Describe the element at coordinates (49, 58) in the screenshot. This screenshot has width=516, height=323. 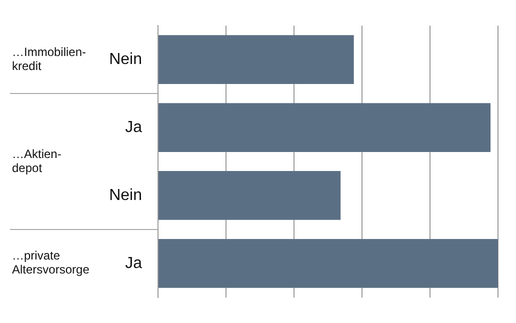
I see `text: …Immobilien- kredit` at that location.